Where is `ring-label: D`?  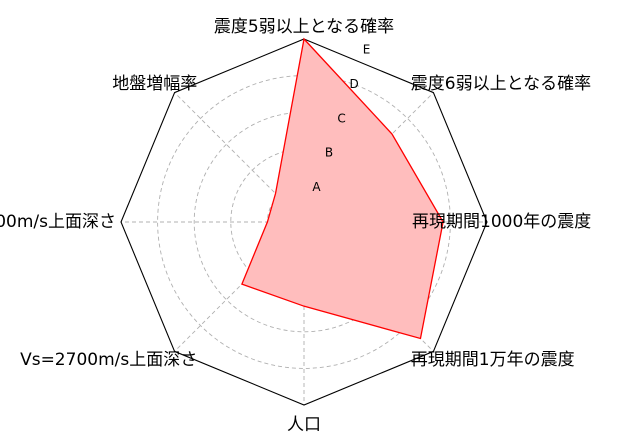 ring-label: D is located at coordinates (353, 84).